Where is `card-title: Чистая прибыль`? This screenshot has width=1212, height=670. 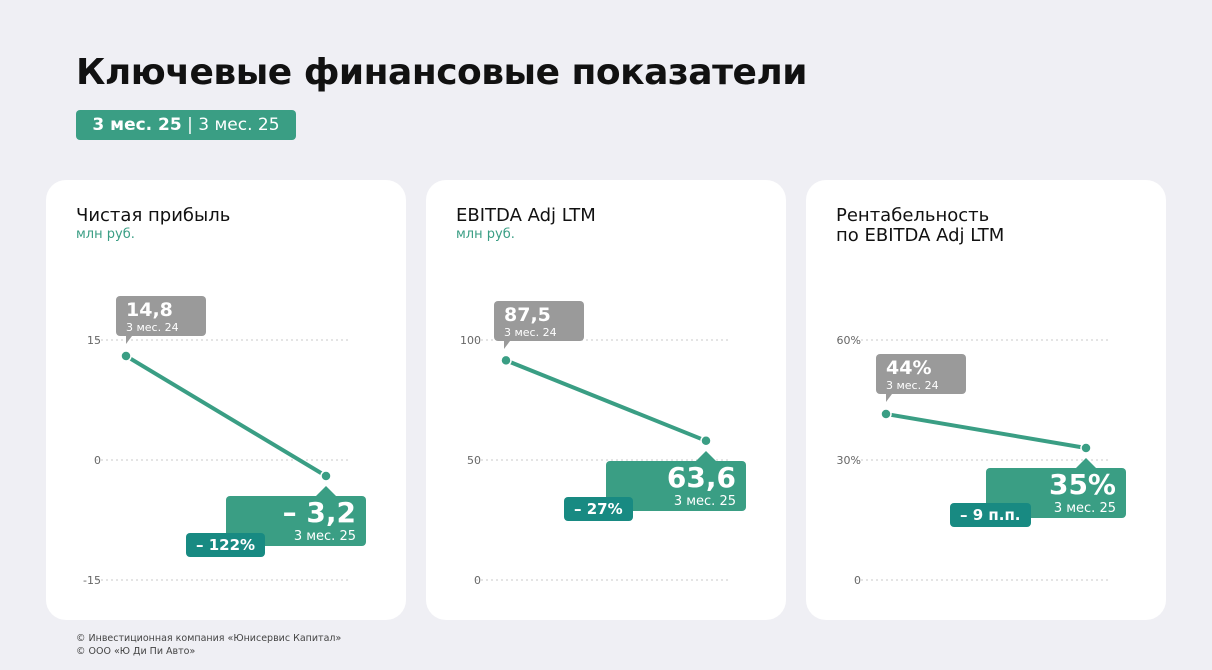
card-title: Чистая прибыль is located at coordinates (153, 215).